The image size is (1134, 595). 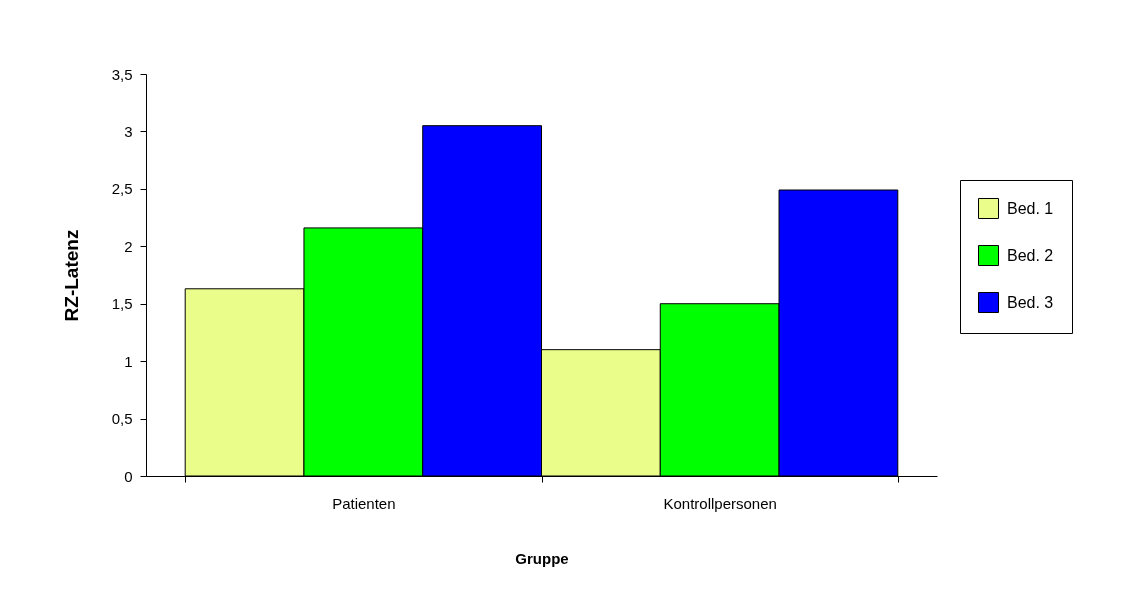 I want to click on y-tick-label: 0, so click(x=128, y=476).